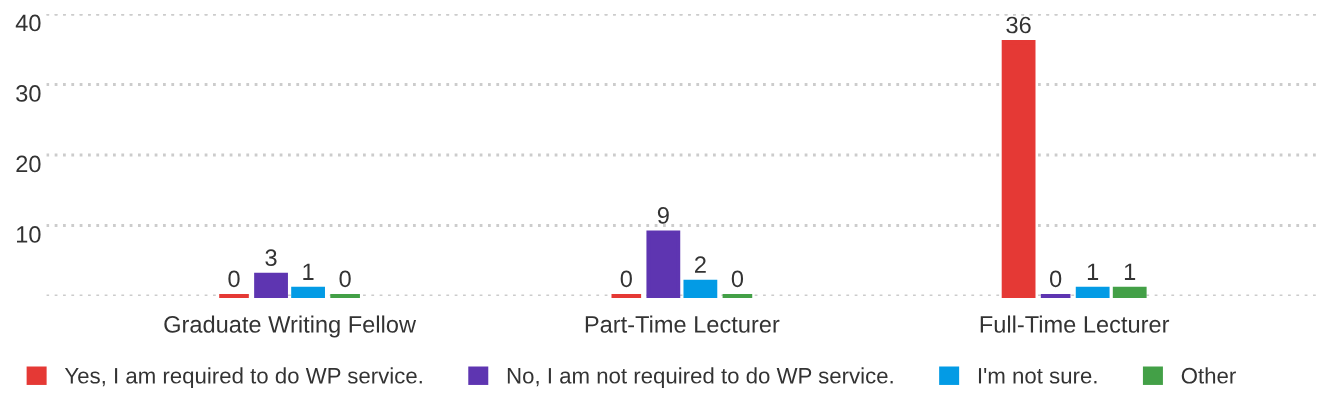  I want to click on data-label: 3, so click(271, 258).